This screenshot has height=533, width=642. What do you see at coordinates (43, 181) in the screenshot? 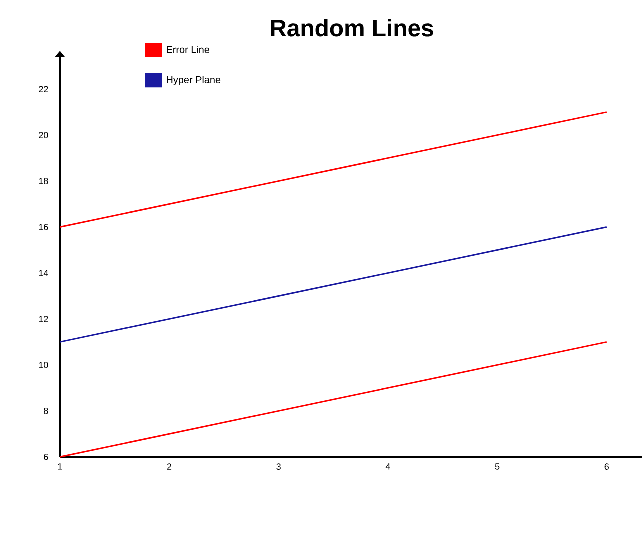
I see `y-tick-label: 18` at bounding box center [43, 181].